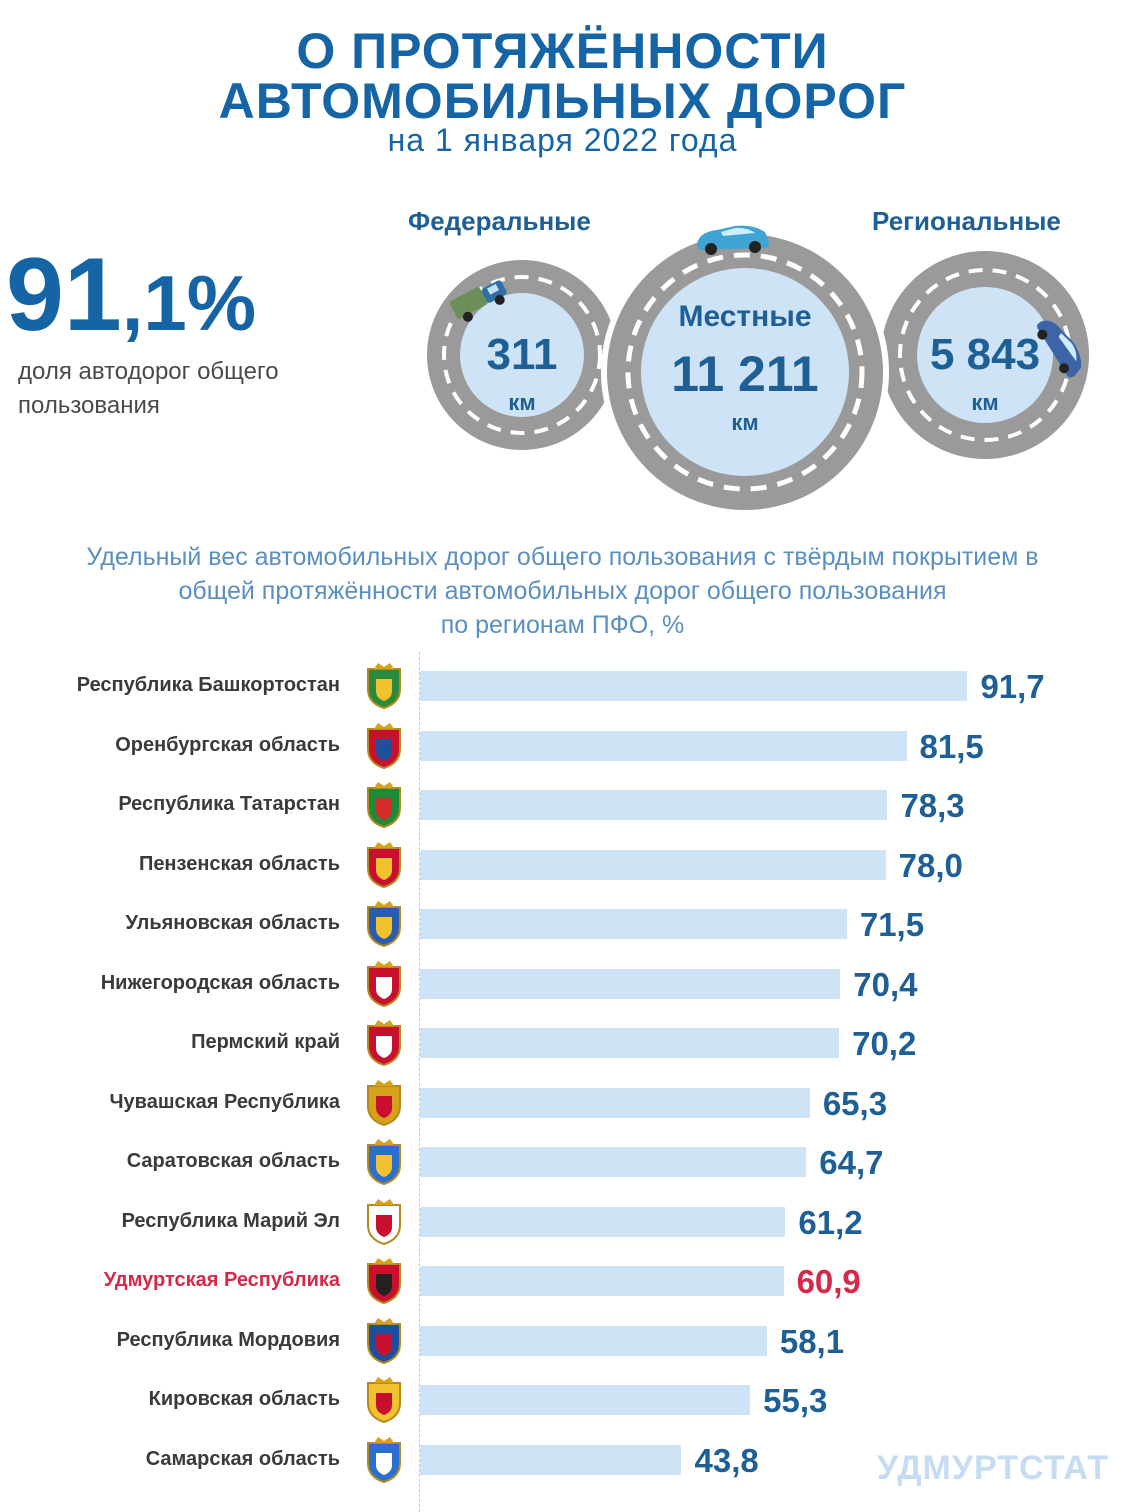 The width and height of the screenshot is (1125, 1512). Describe the element at coordinates (220, 982) in the screenshot. I see `category-label: Нижегородская область` at that location.